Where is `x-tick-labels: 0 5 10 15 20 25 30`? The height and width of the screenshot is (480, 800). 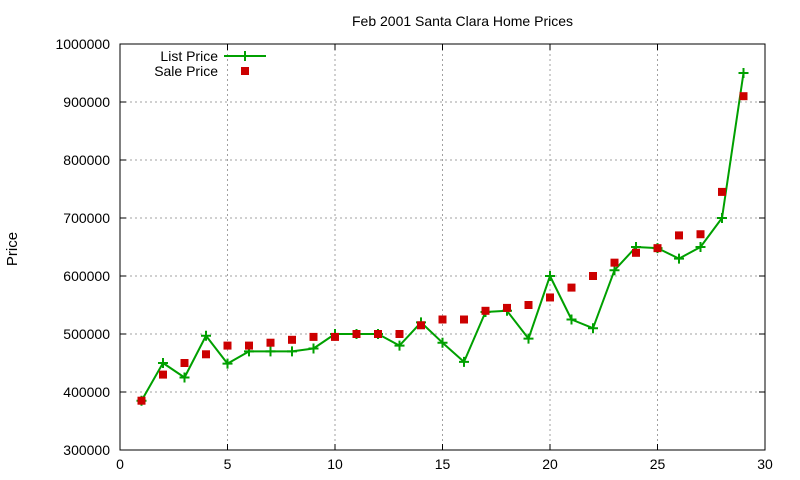 x-tick-labels: 0 5 10 15 20 25 30 is located at coordinates (444, 464).